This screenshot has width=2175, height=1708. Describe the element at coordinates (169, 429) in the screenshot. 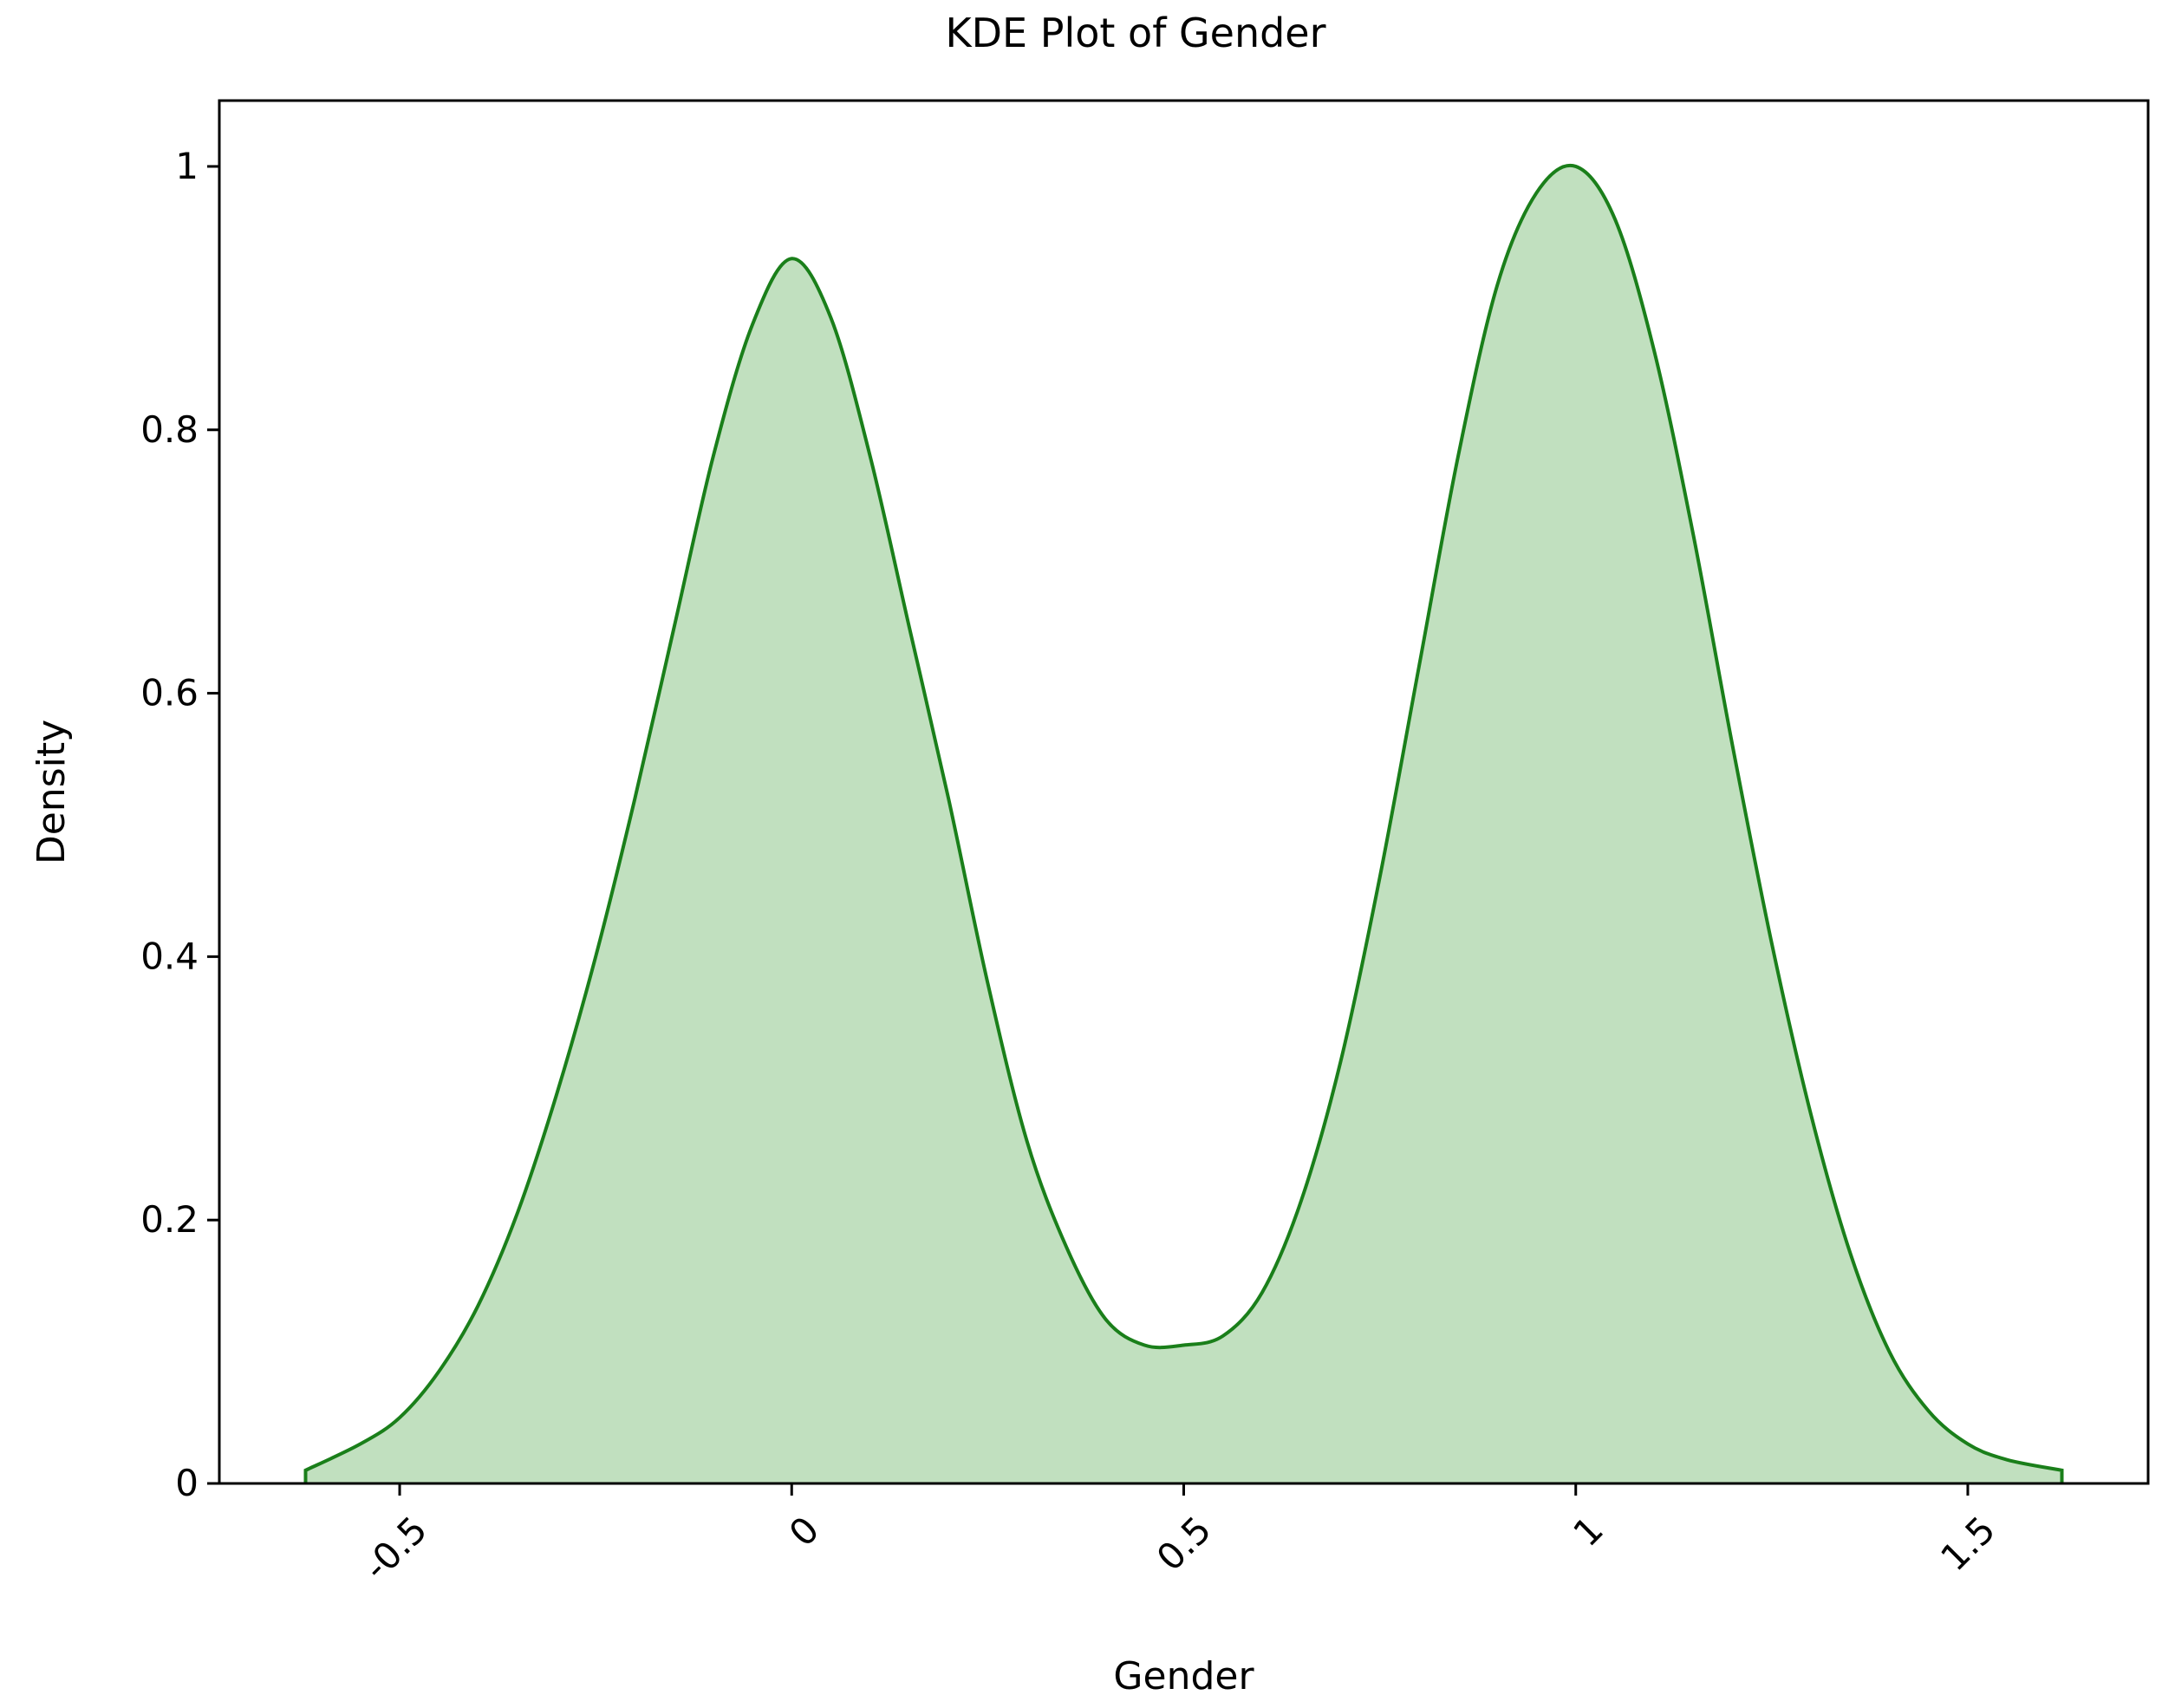

I see `y-tick-label: 0.8` at that location.